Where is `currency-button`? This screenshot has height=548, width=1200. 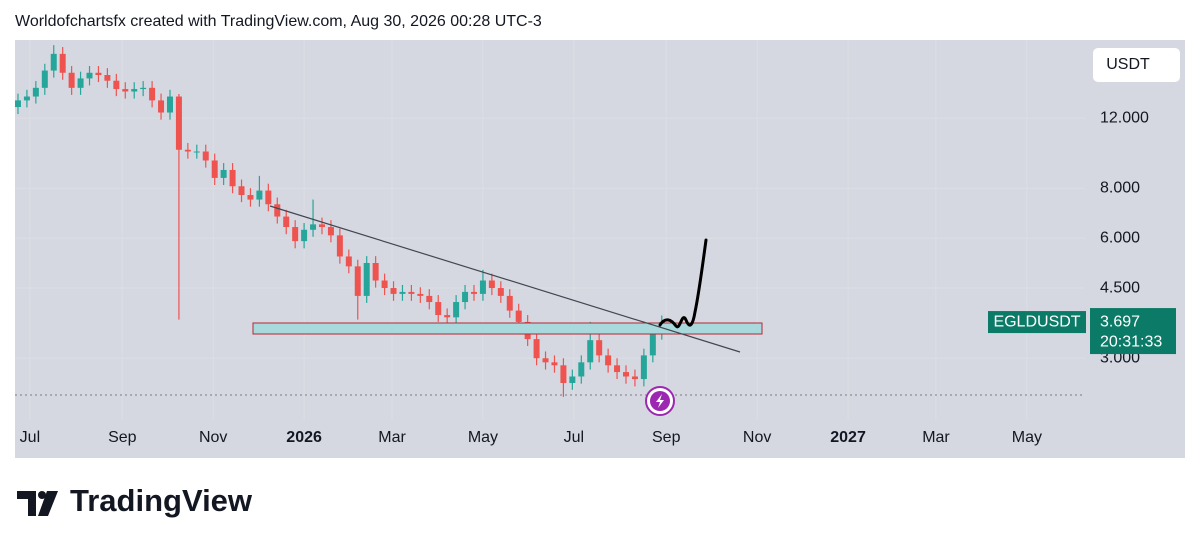
currency-button is located at coordinates (1136, 65).